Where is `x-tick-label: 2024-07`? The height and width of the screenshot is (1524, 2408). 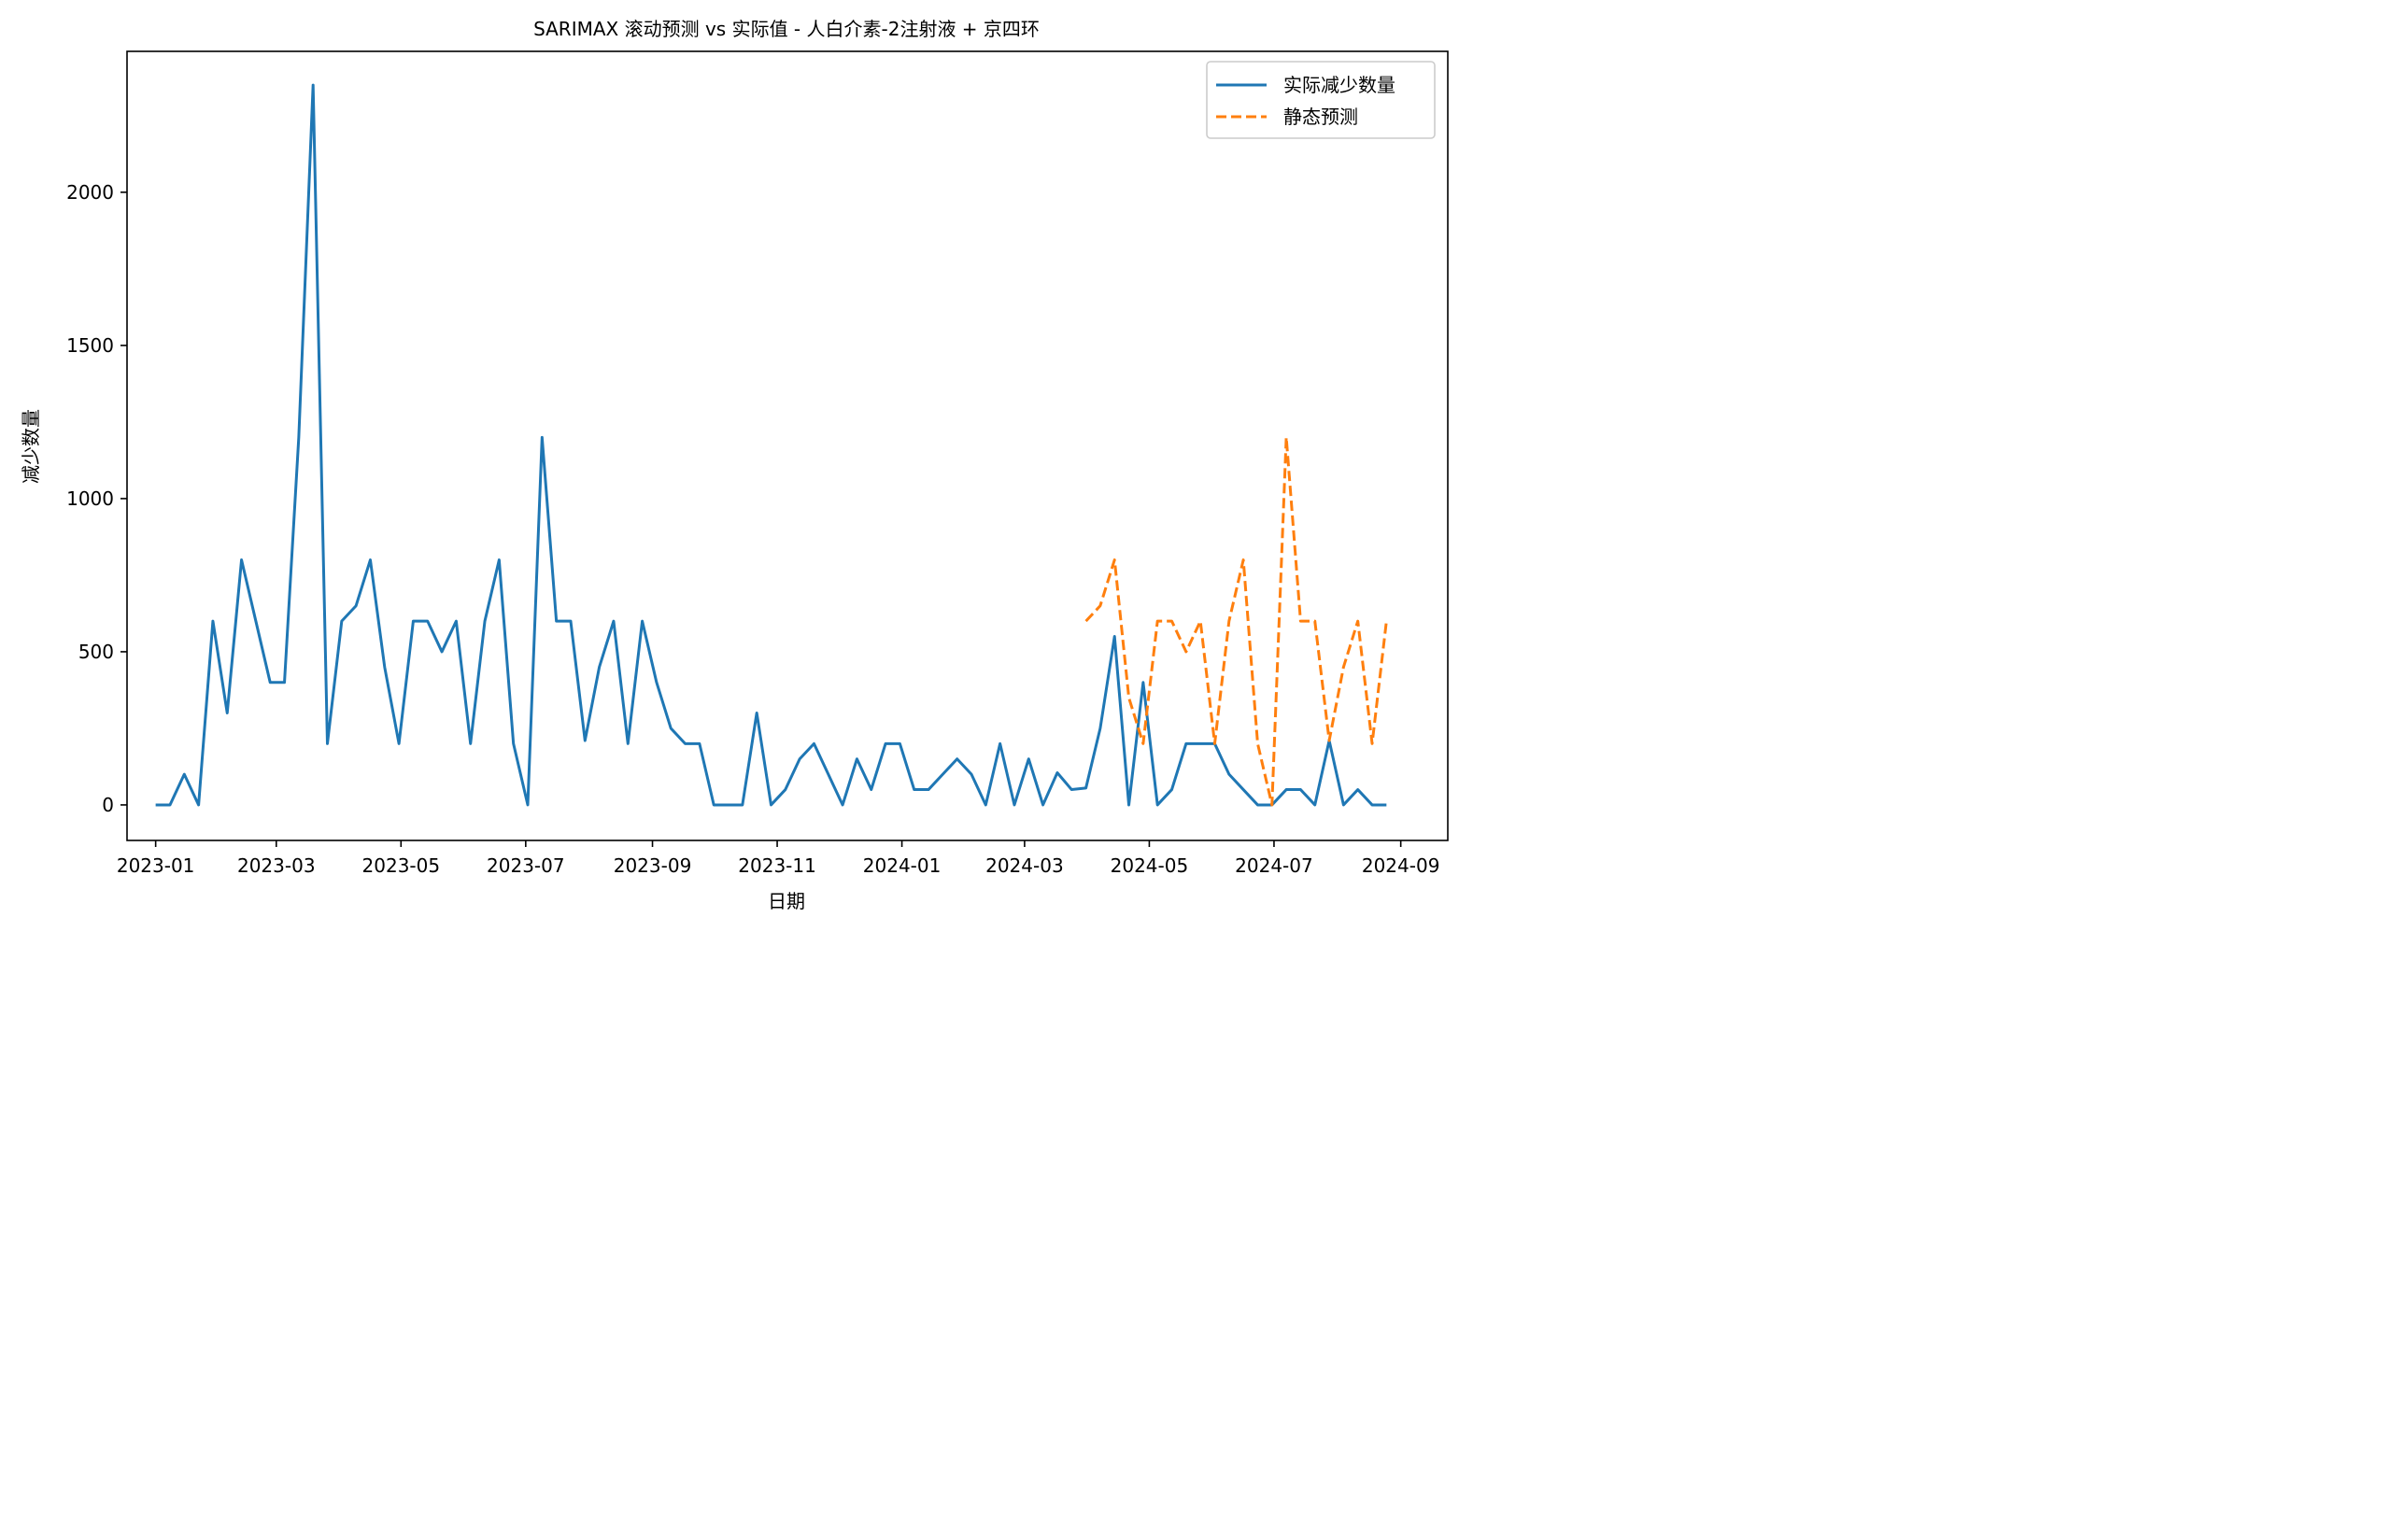
x-tick-label: 2024-07 is located at coordinates (1274, 865).